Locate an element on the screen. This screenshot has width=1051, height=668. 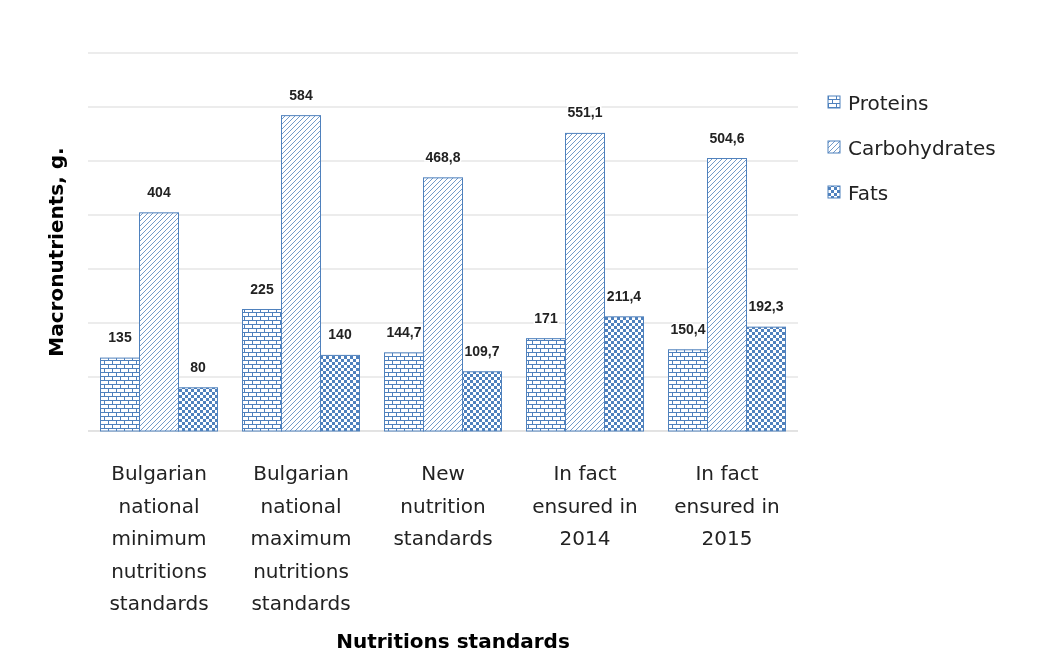
data-label: 211,4 is located at coordinates (624, 295).